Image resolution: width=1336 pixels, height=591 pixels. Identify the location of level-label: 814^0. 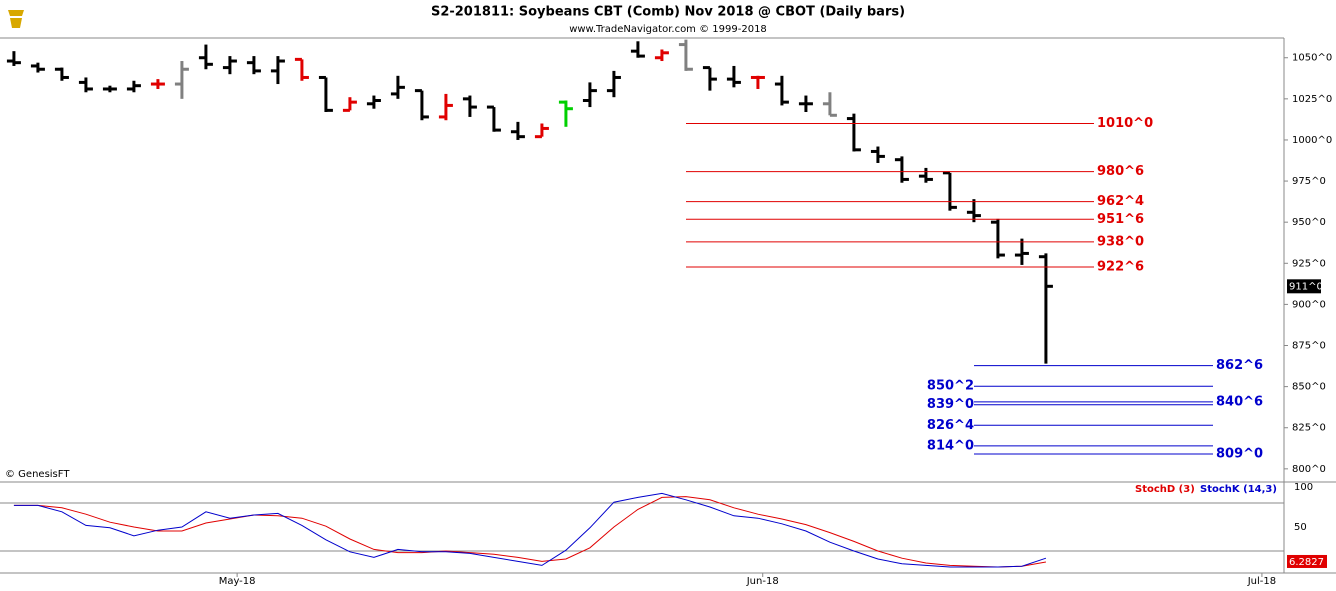
(950, 445).